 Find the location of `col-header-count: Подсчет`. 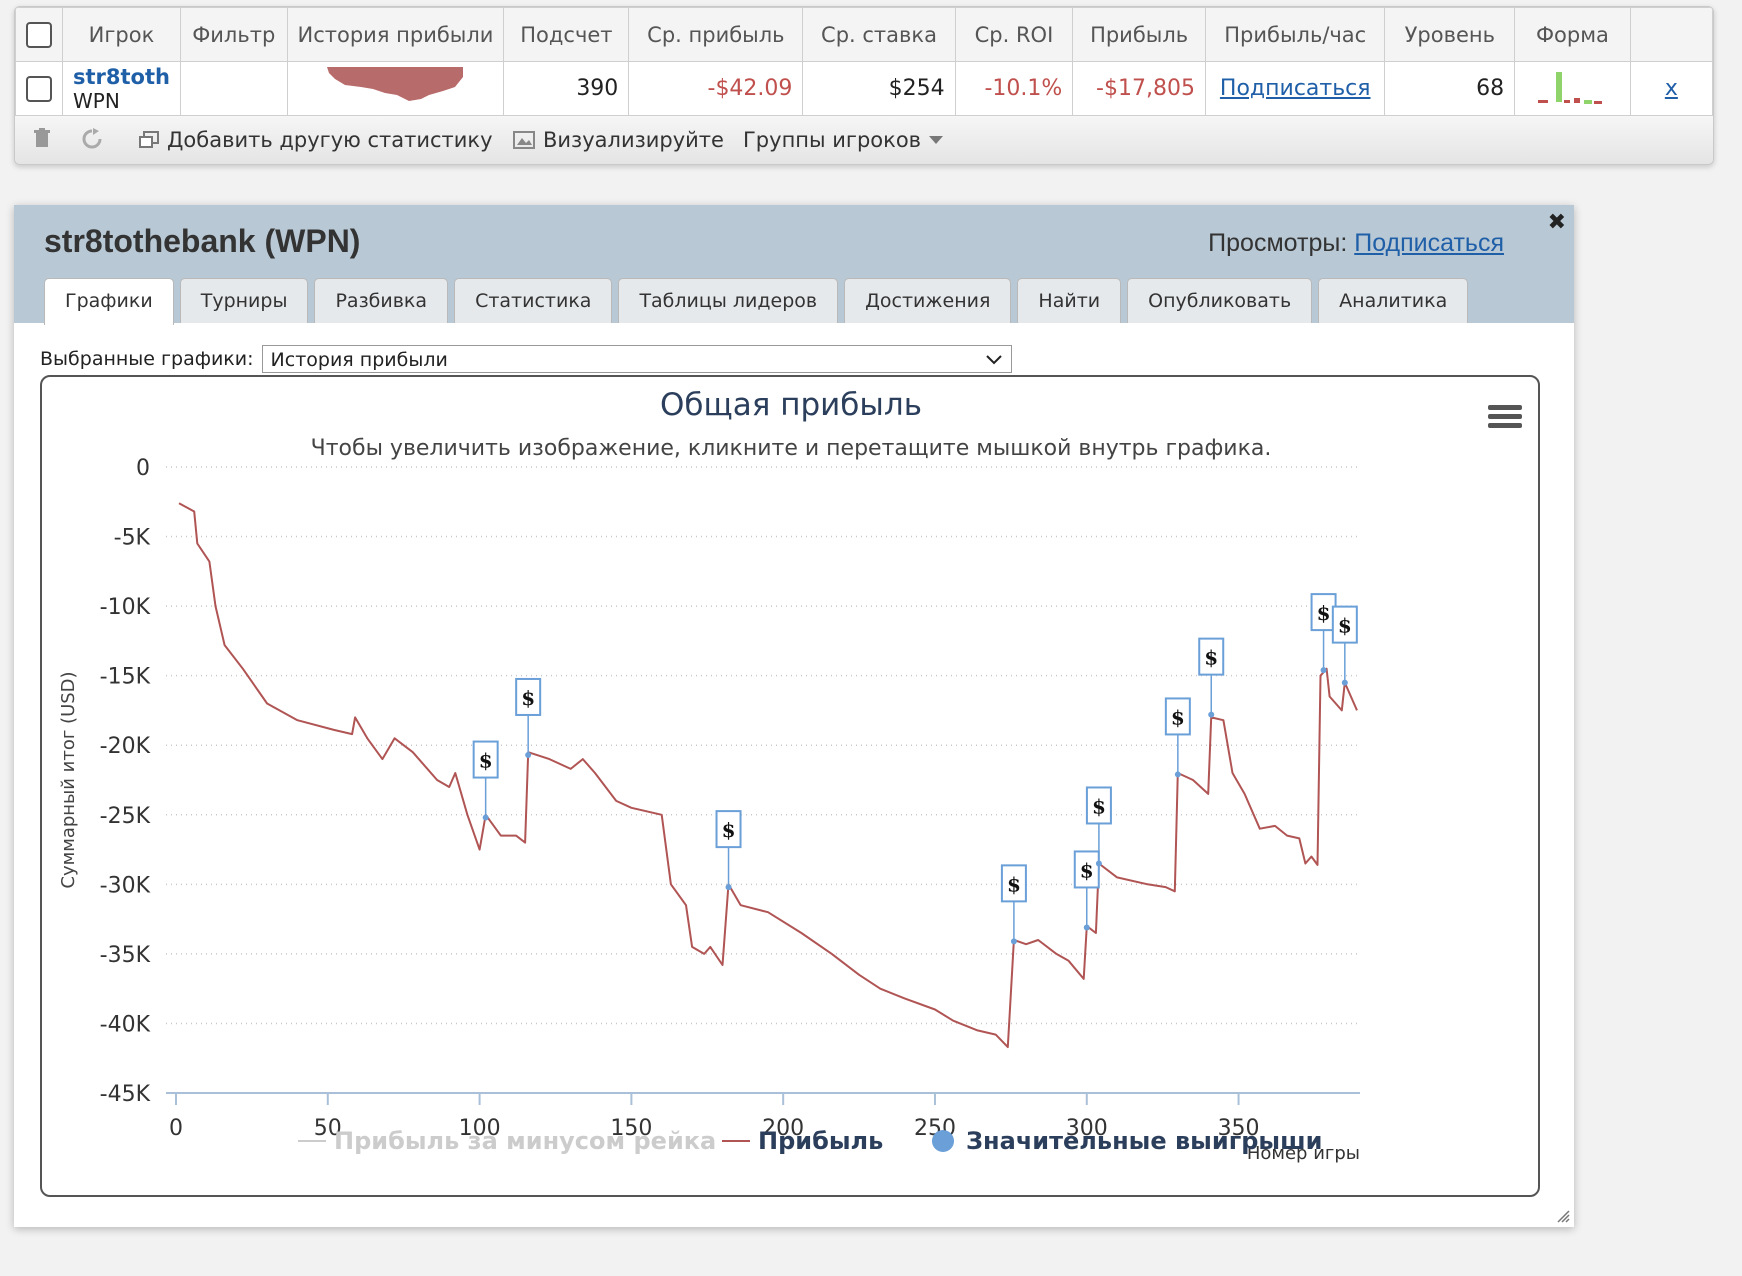

col-header-count: Подсчет is located at coordinates (566, 34).